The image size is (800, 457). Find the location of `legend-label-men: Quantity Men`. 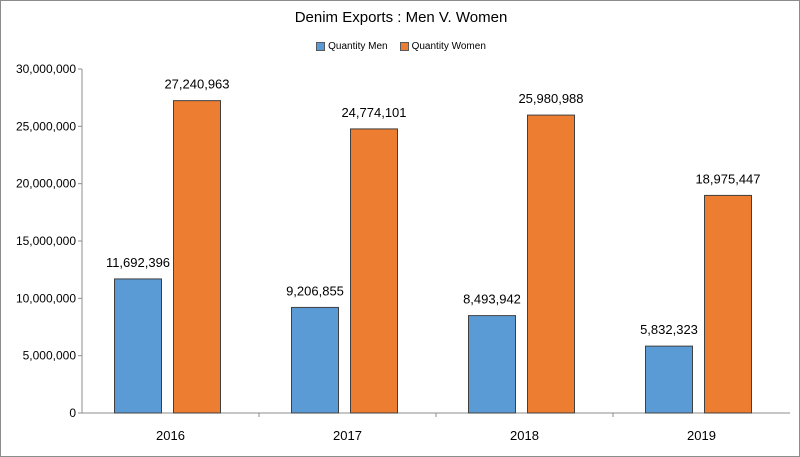

legend-label-men: Quantity Men is located at coordinates (358, 46).